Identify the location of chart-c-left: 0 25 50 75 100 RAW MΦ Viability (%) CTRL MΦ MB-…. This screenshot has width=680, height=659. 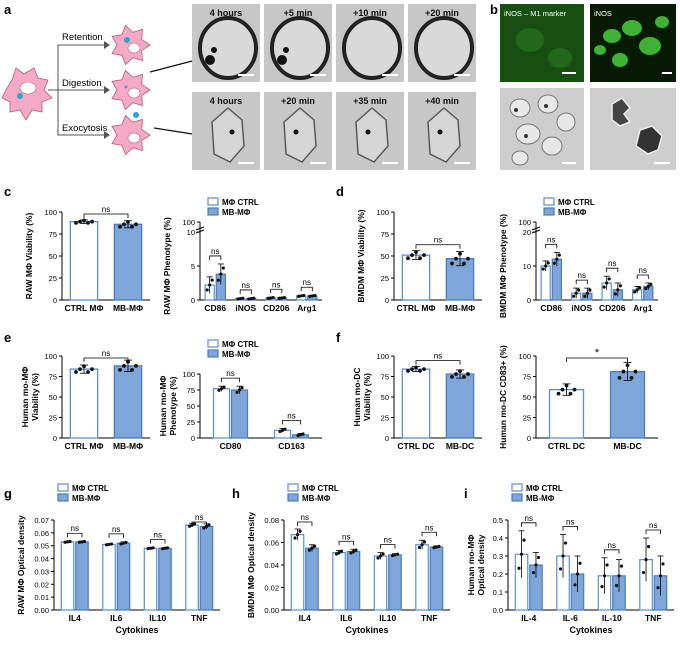
(87, 259).